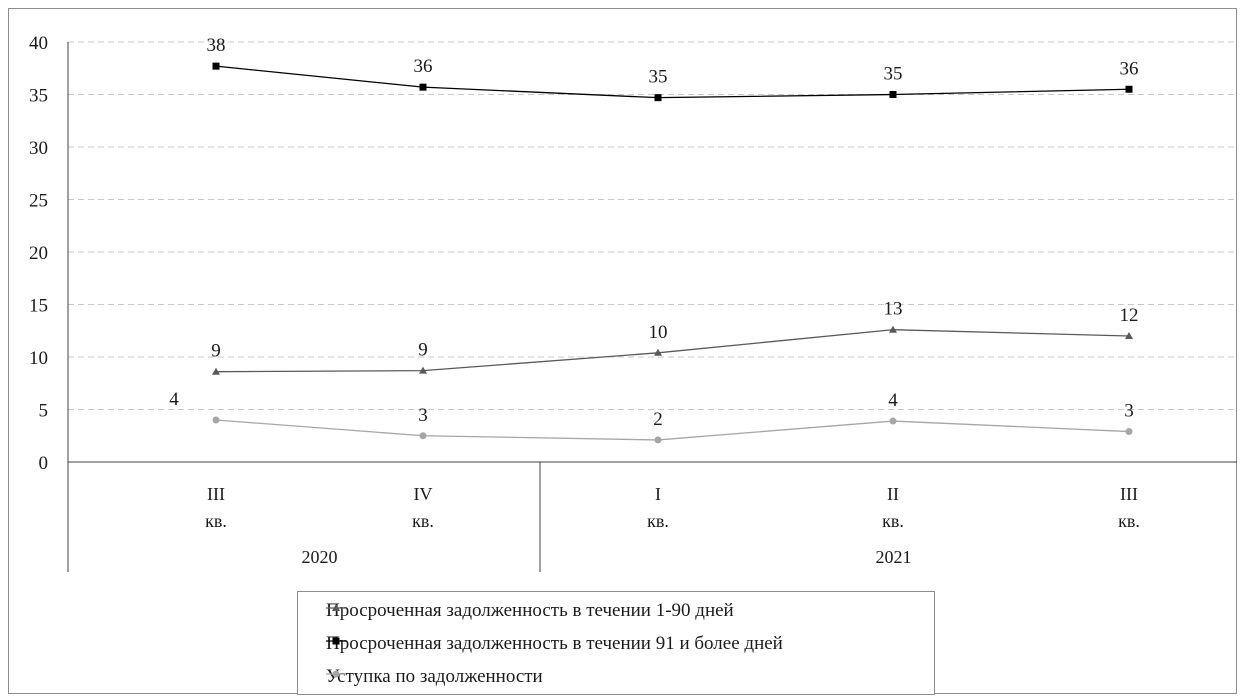 The height and width of the screenshot is (700, 1245). I want to click on y-tick-label: 0, so click(44, 463).